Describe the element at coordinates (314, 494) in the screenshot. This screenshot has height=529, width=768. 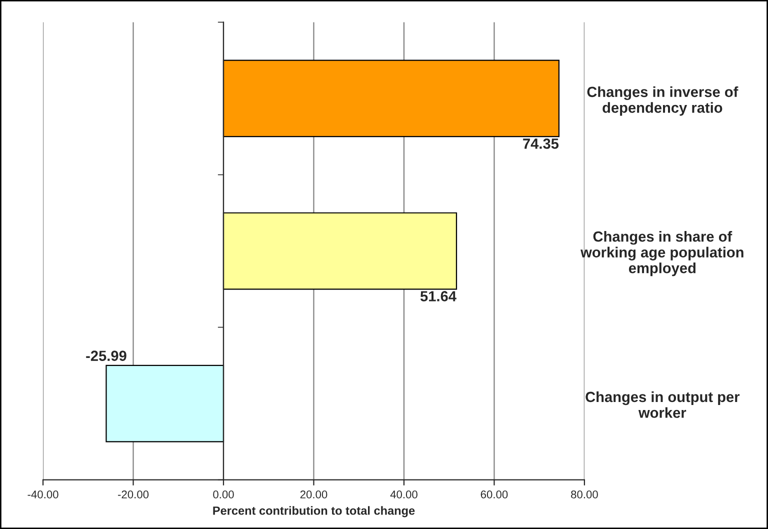
I see `x-tick-label: 20.00` at that location.